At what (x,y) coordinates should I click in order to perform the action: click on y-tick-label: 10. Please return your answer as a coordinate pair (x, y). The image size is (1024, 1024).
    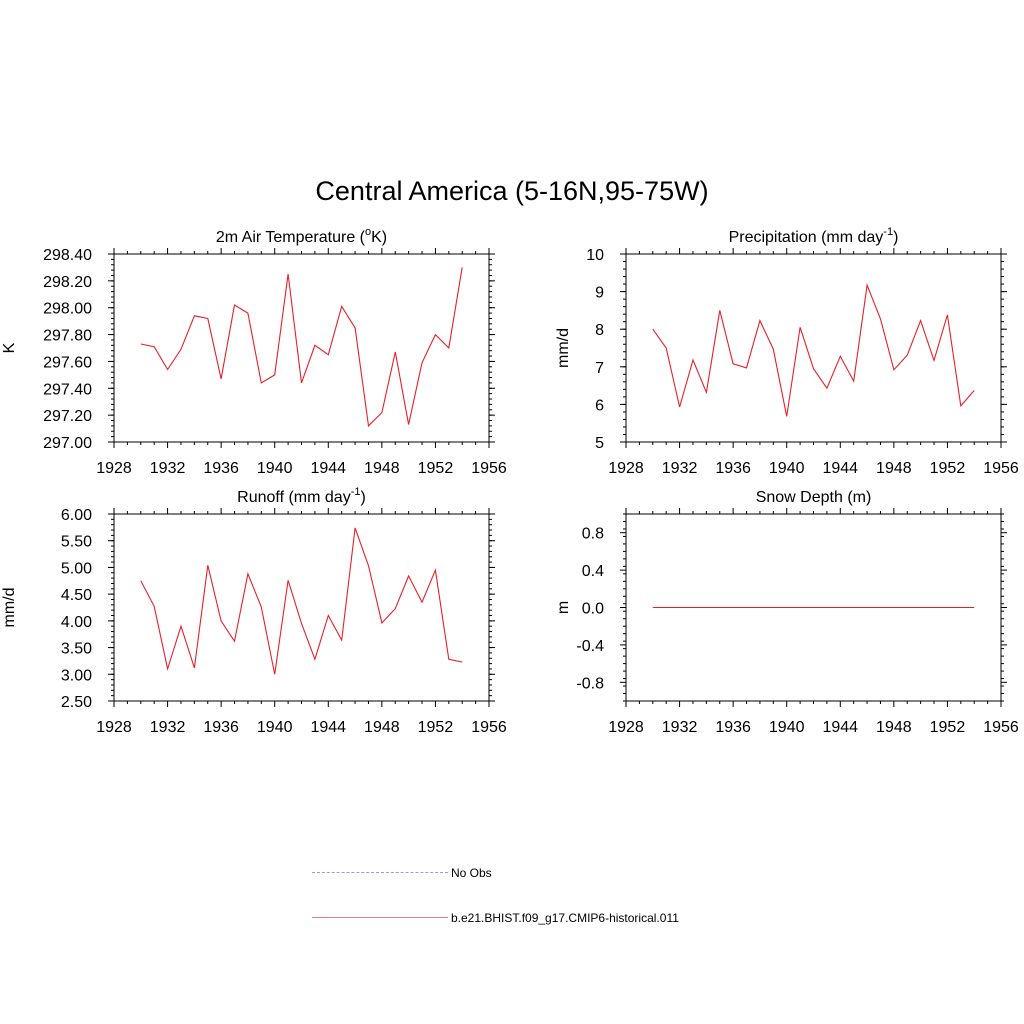
    Looking at the image, I should click on (595, 255).